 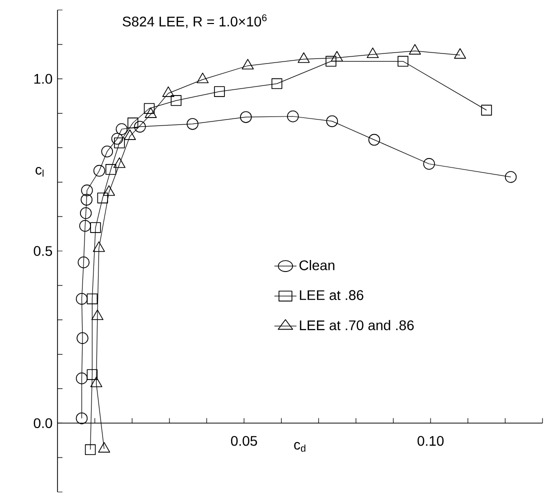 I want to click on y-tick-label: 0.5, so click(x=43, y=251).